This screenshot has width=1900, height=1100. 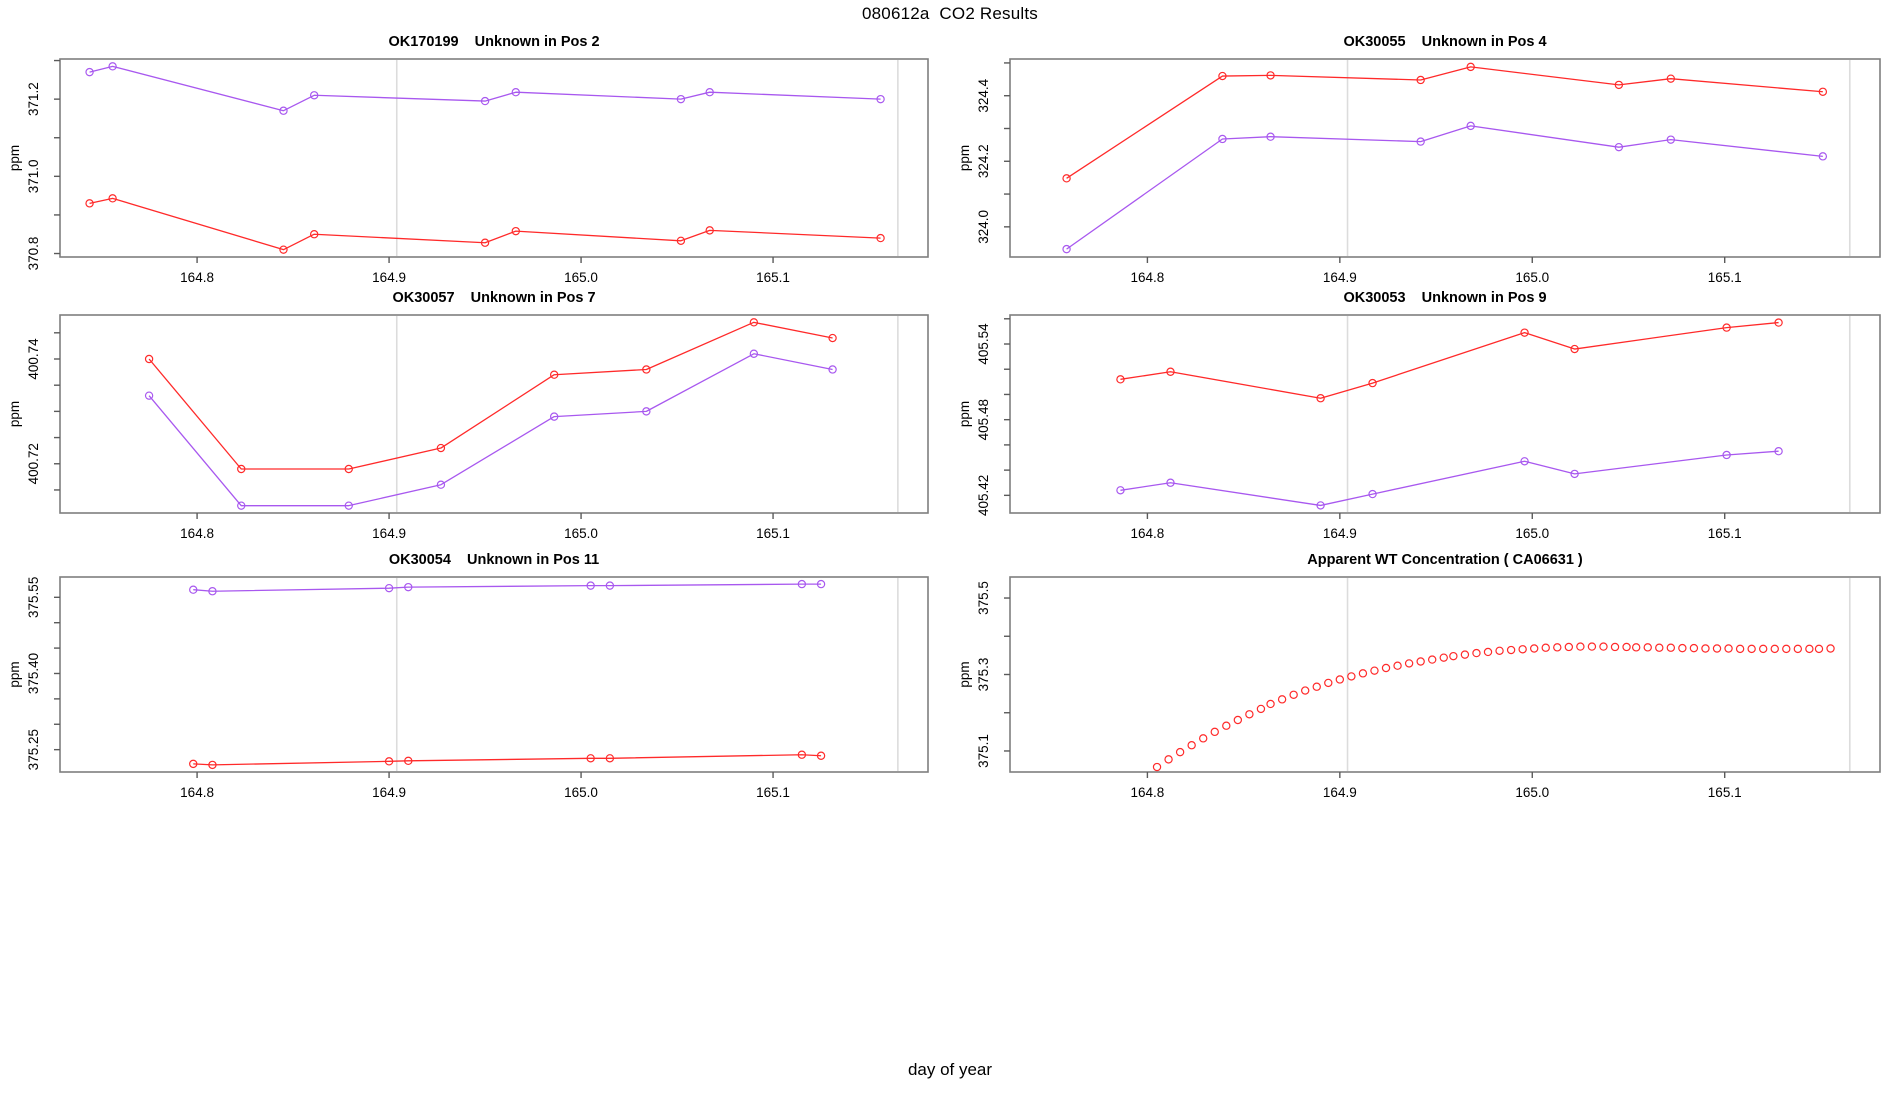 What do you see at coordinates (33, 99) in the screenshot?
I see `y-tick-label: 371.2` at bounding box center [33, 99].